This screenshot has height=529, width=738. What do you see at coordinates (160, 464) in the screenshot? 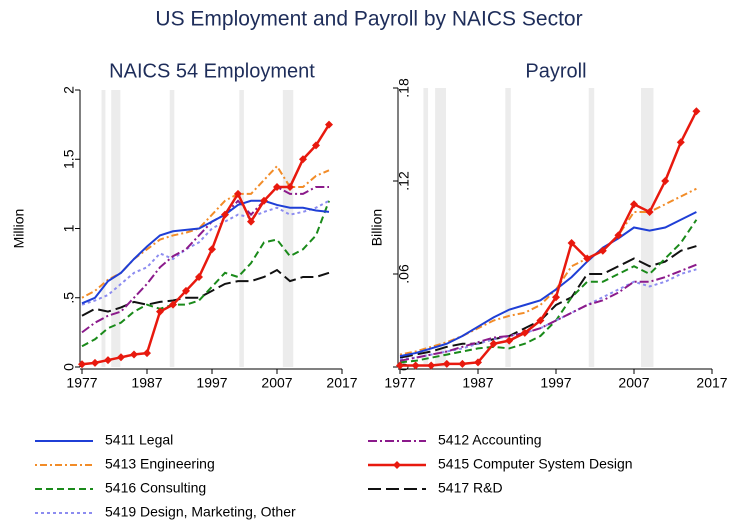
I see `legend-label: 5413 Engineering` at bounding box center [160, 464].